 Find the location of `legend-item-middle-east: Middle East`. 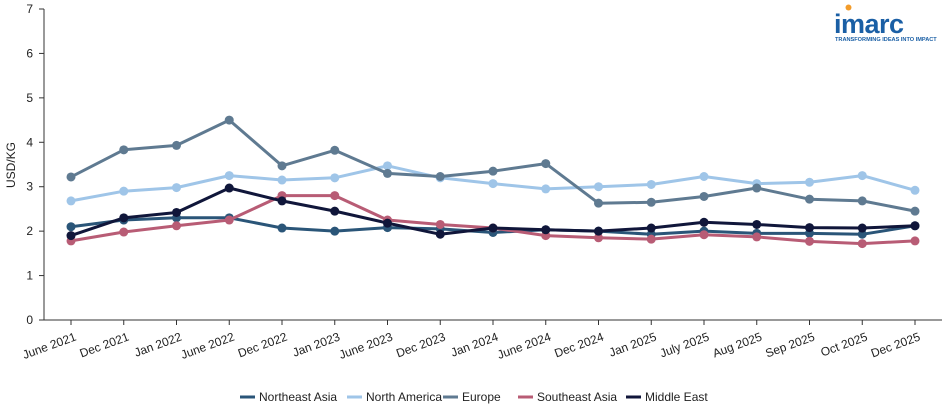

legend-item-middle-east: Middle East is located at coordinates (667, 397).